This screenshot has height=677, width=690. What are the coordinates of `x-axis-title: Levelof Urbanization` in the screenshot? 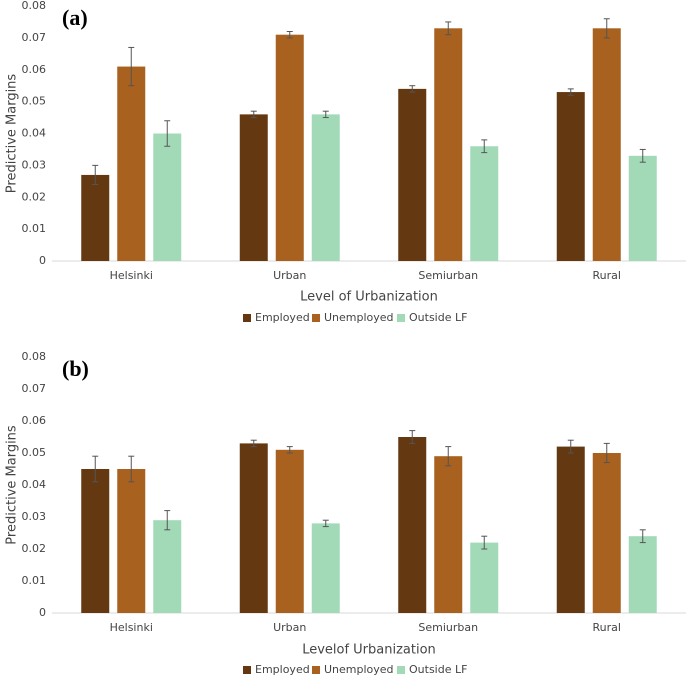 It's located at (369, 650).